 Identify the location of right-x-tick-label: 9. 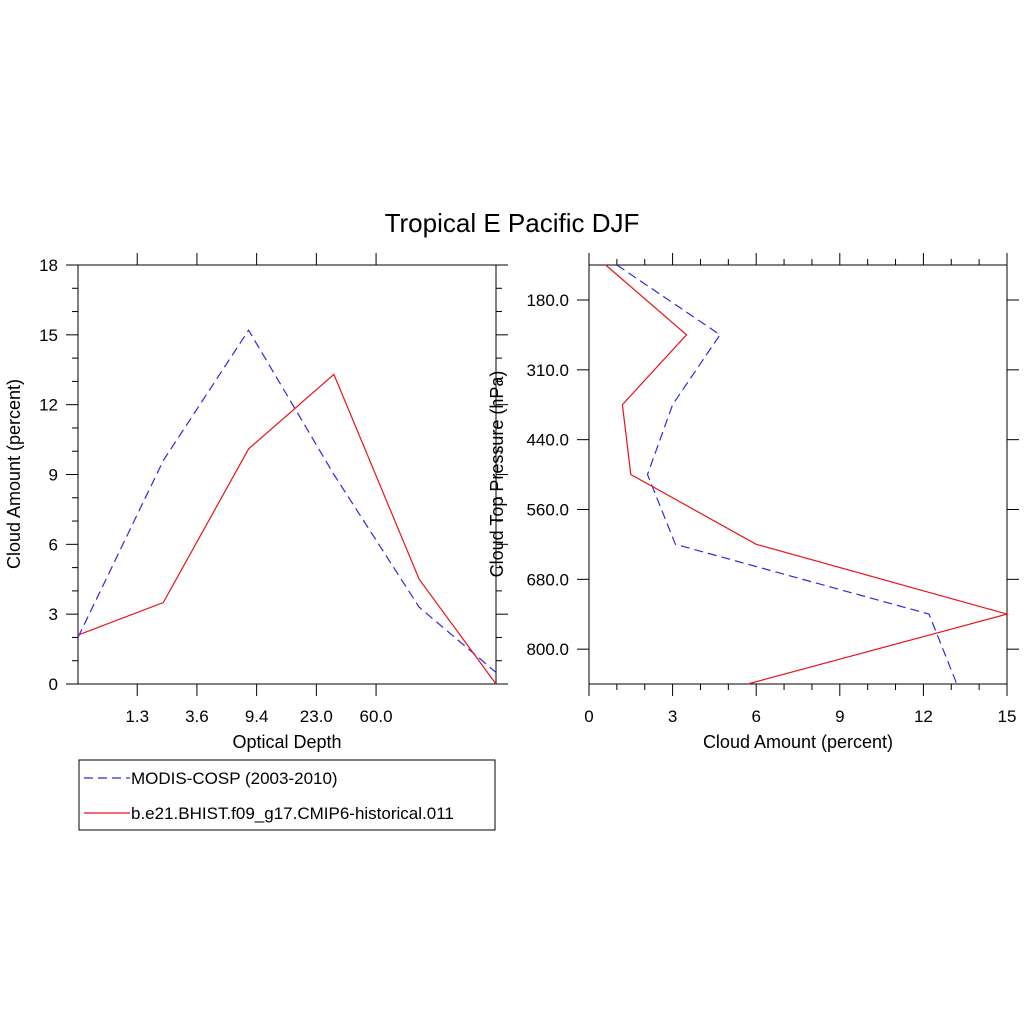
(839, 716).